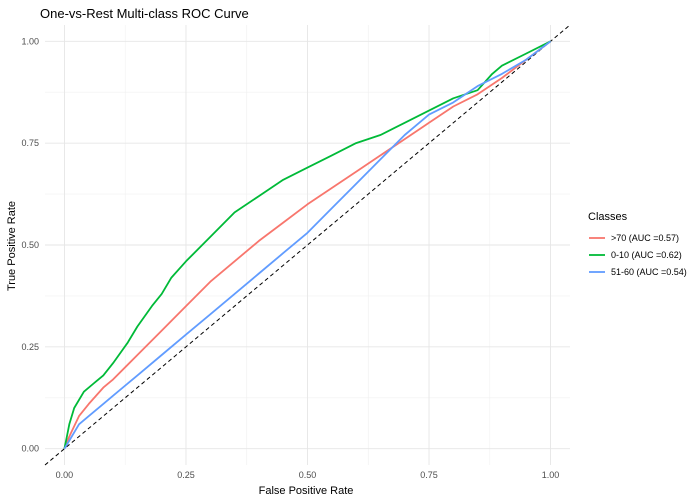 Image resolution: width=700 pixels, height=500 pixels. What do you see at coordinates (12, 246) in the screenshot?
I see `y-axis-title: True Positive Rate` at bounding box center [12, 246].